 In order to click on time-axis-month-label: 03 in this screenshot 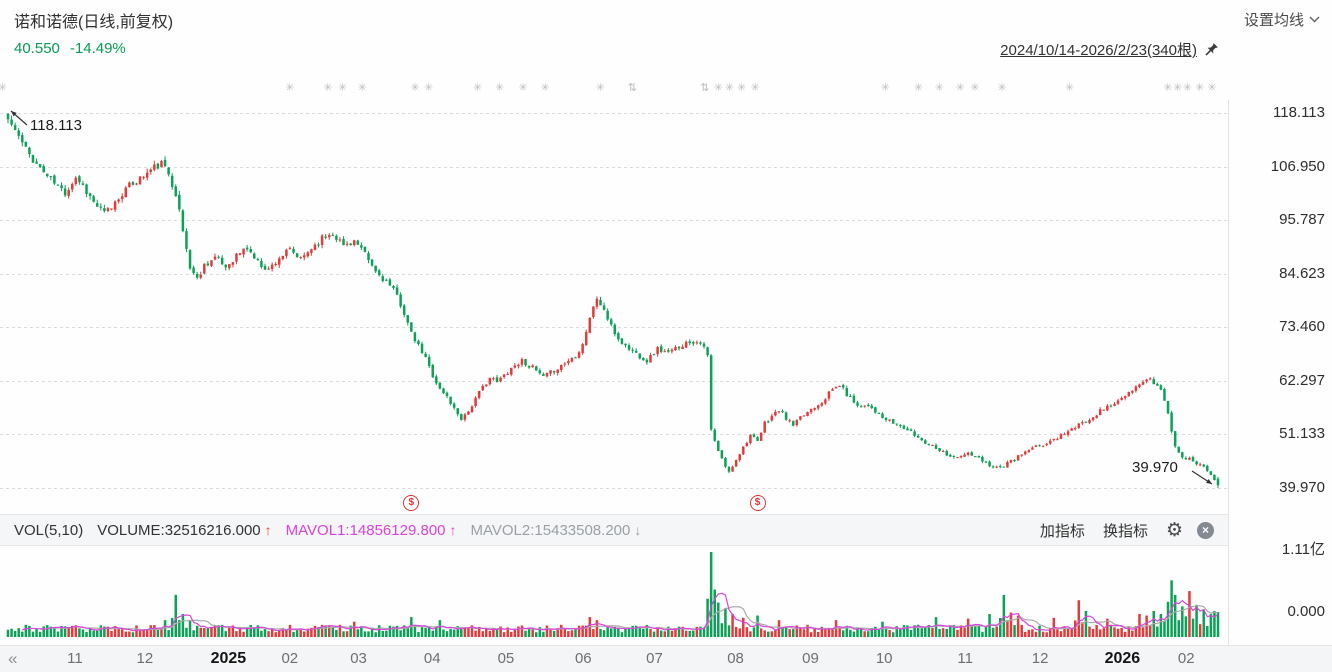, I will do `click(358, 658)`.